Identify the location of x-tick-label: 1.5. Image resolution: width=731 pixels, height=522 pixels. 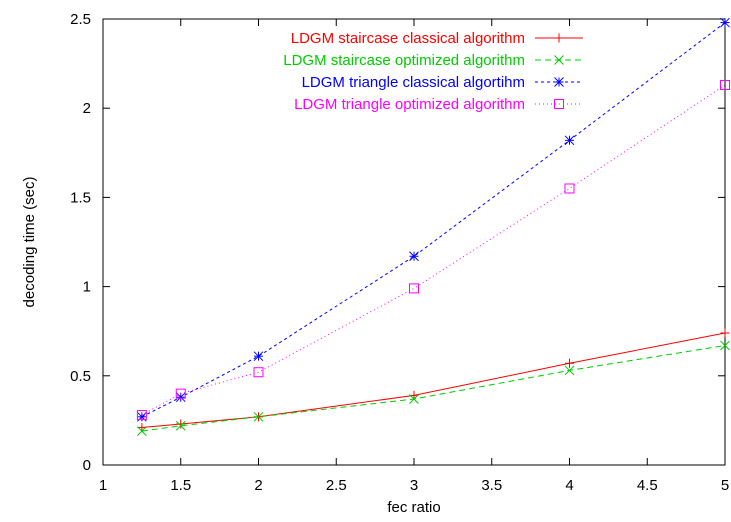
(180, 485).